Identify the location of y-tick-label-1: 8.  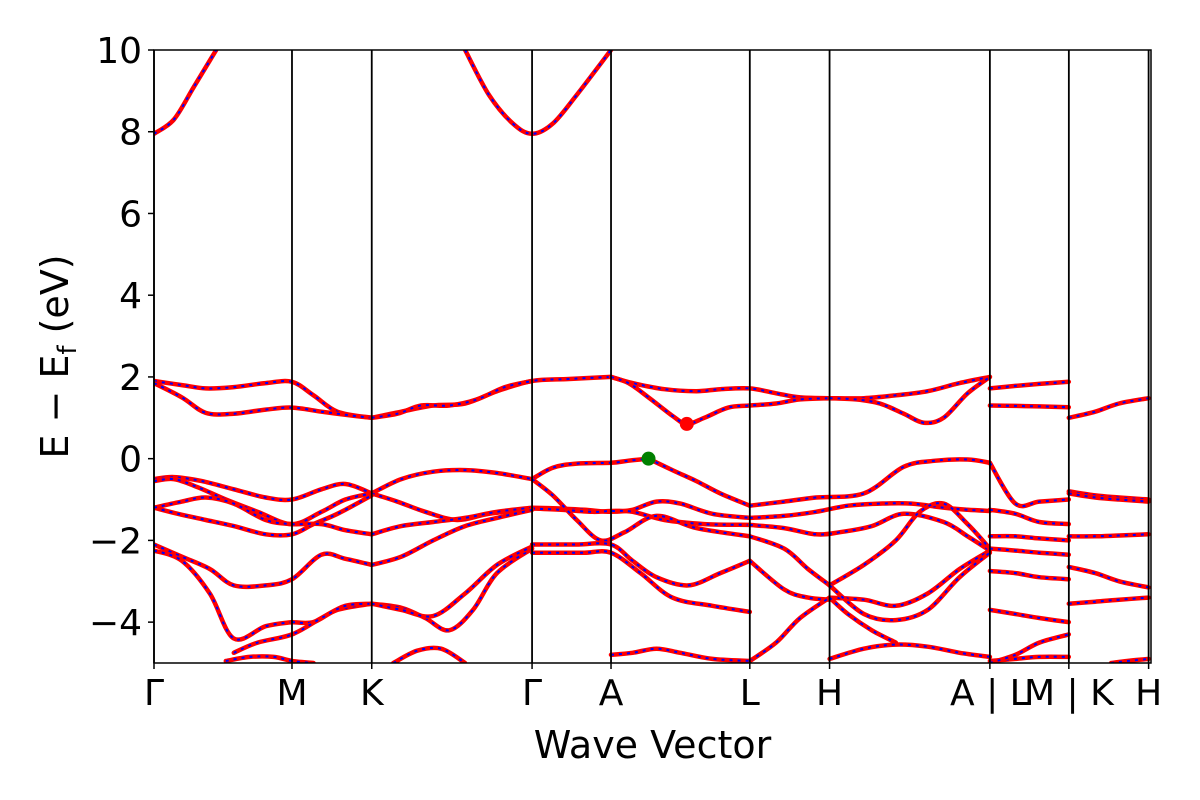
(130, 133).